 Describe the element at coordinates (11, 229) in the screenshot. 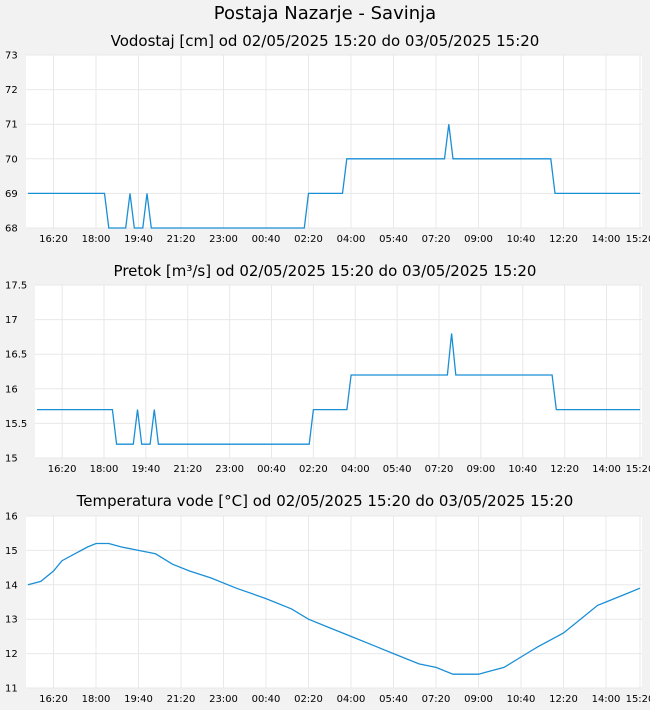

I see `y-tick-label: 68` at that location.